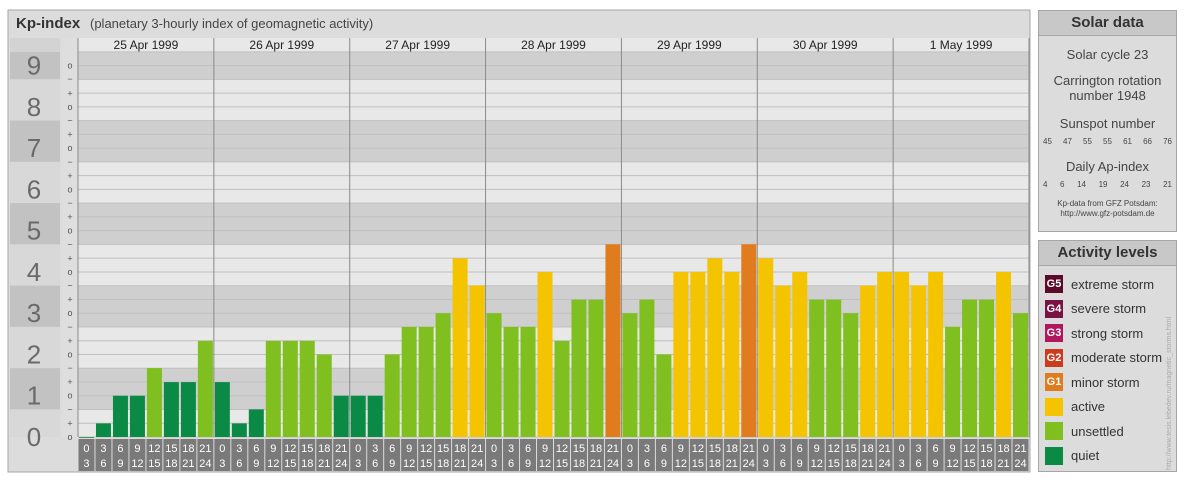 The width and height of the screenshot is (1184, 480). I want to click on legend-label: severe storm, so click(1109, 309).